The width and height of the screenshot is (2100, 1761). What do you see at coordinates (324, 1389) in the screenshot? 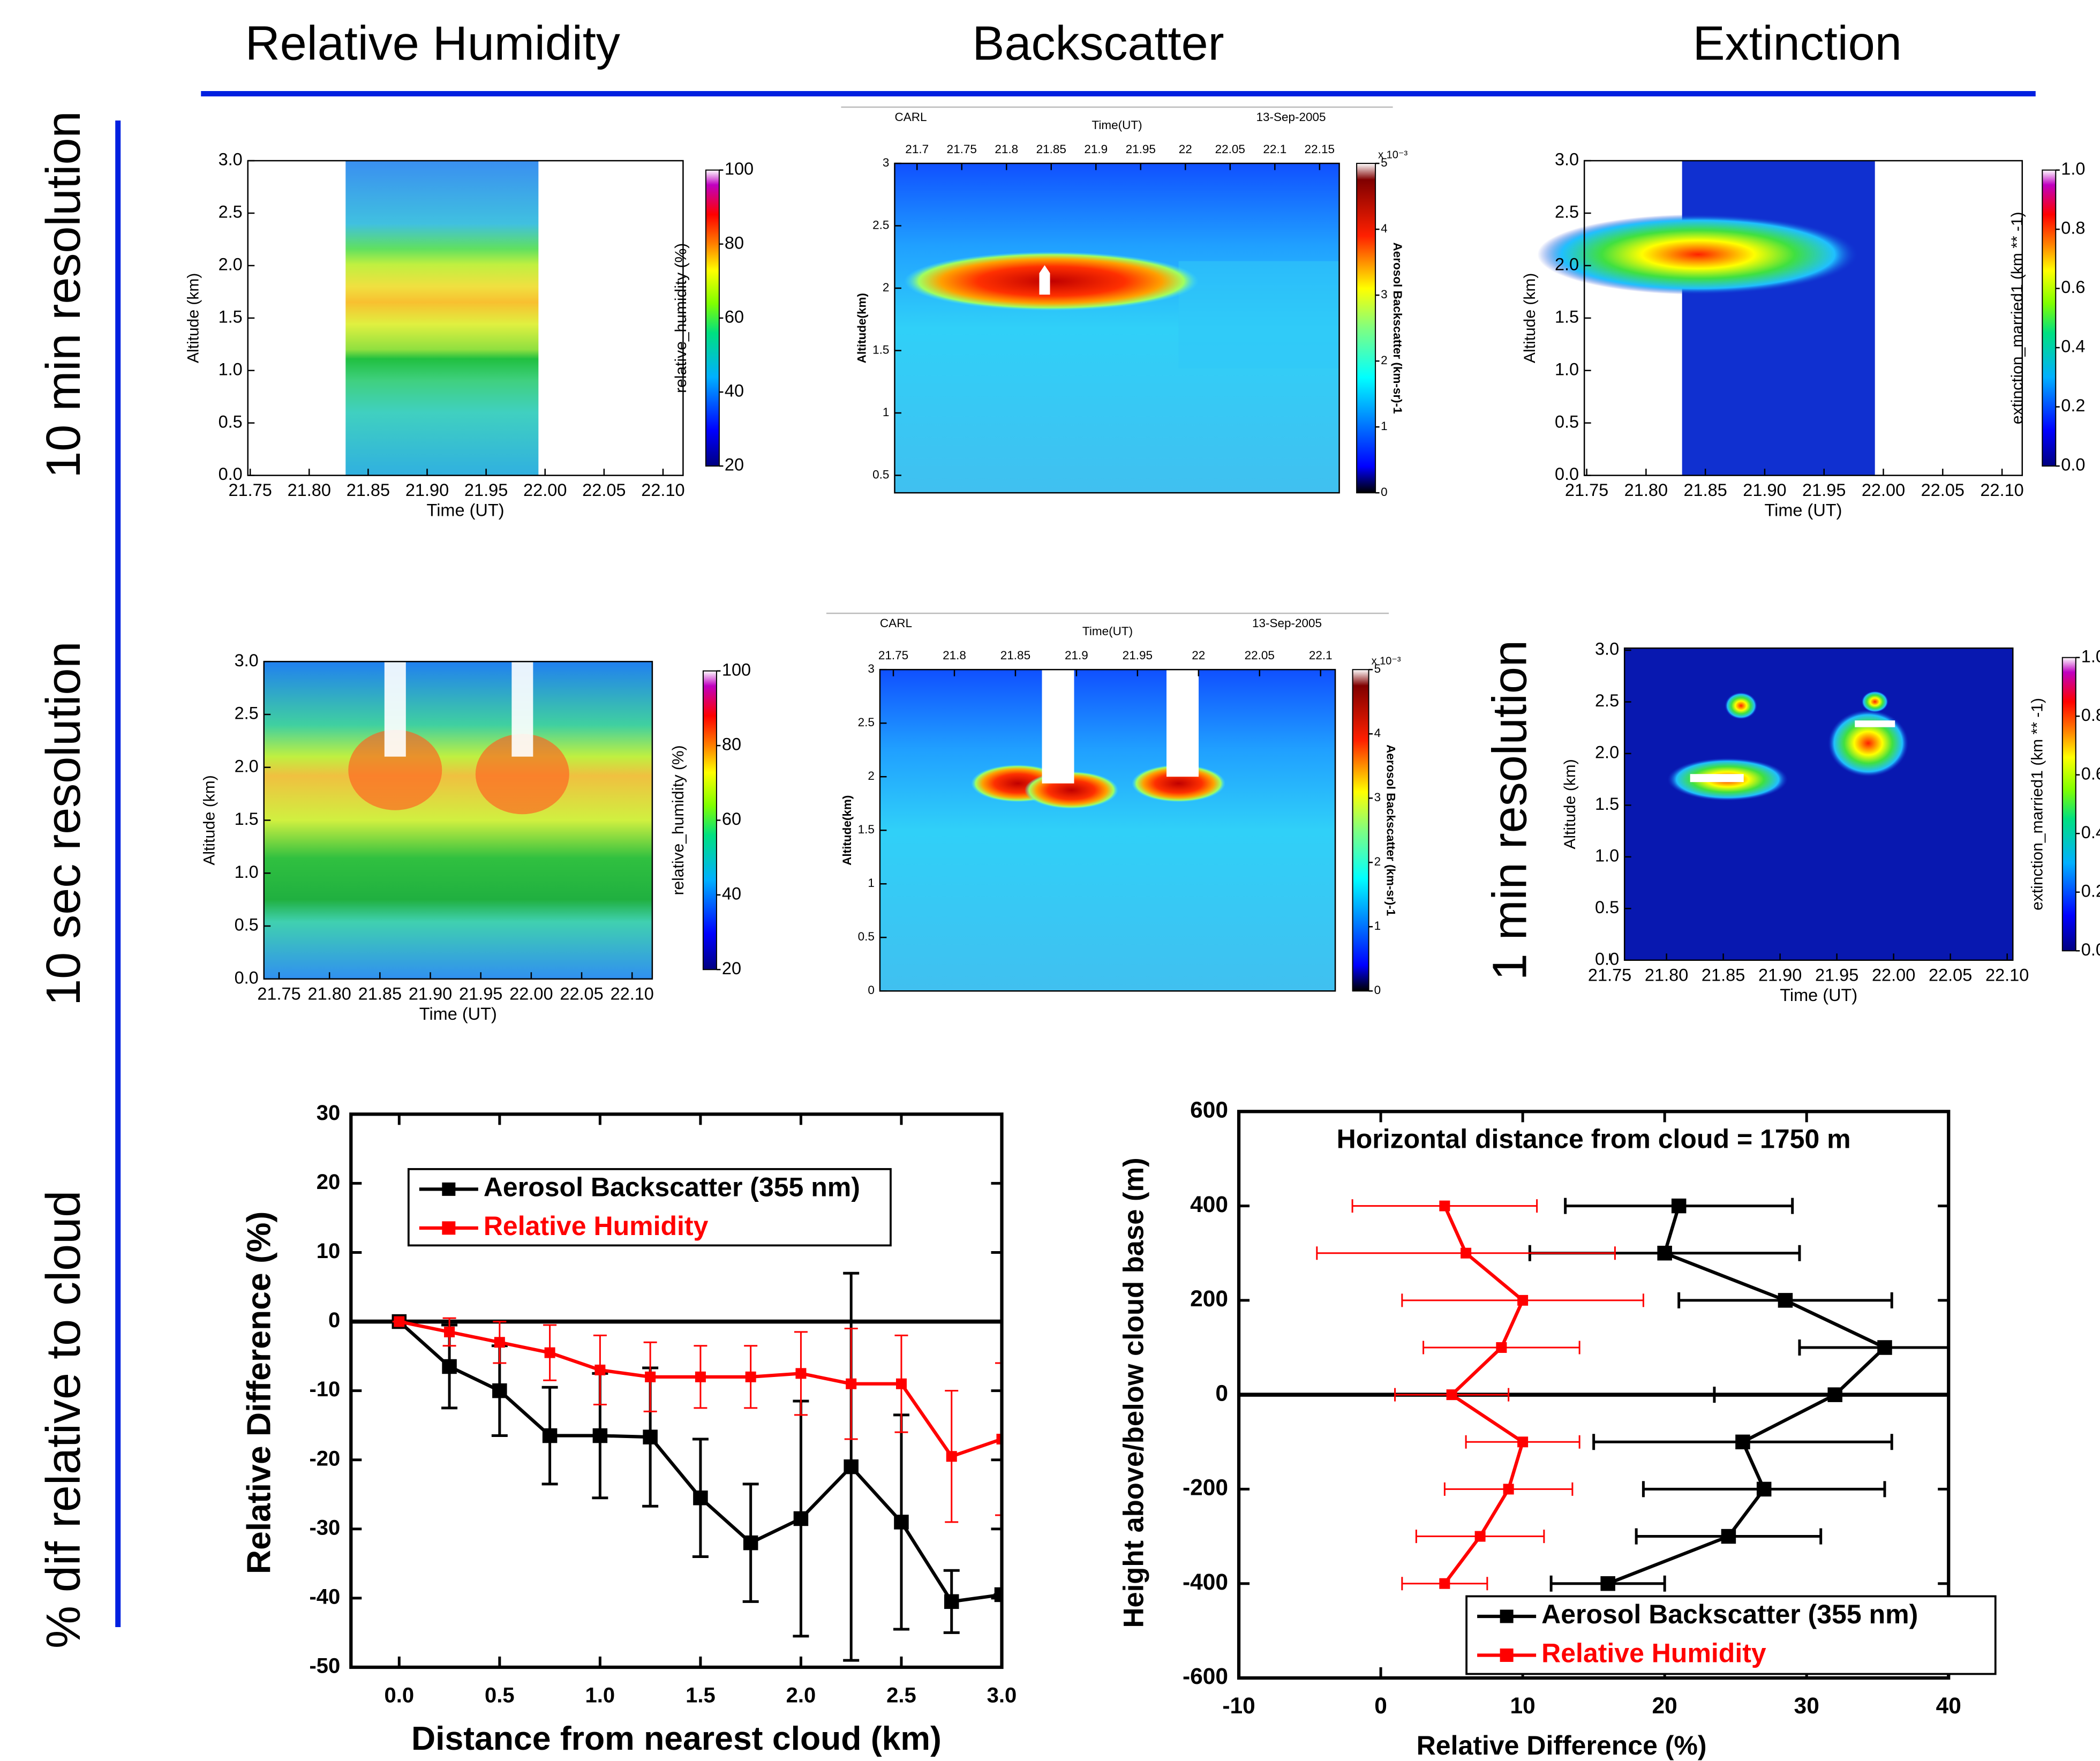
I see `y-tick-label: -10` at bounding box center [324, 1389].